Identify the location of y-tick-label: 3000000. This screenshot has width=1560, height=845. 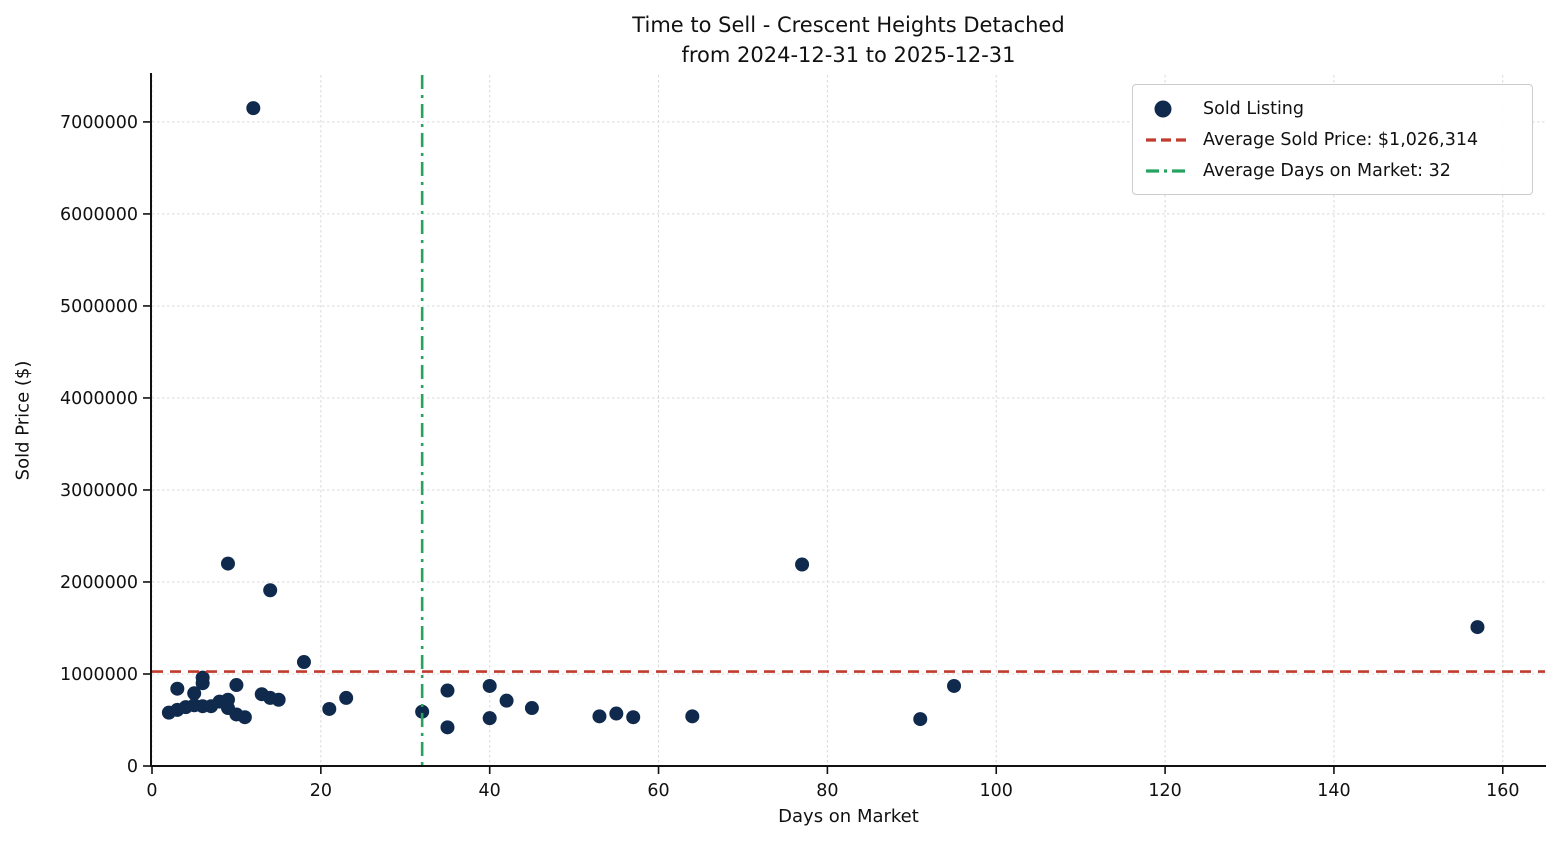
(99, 491).